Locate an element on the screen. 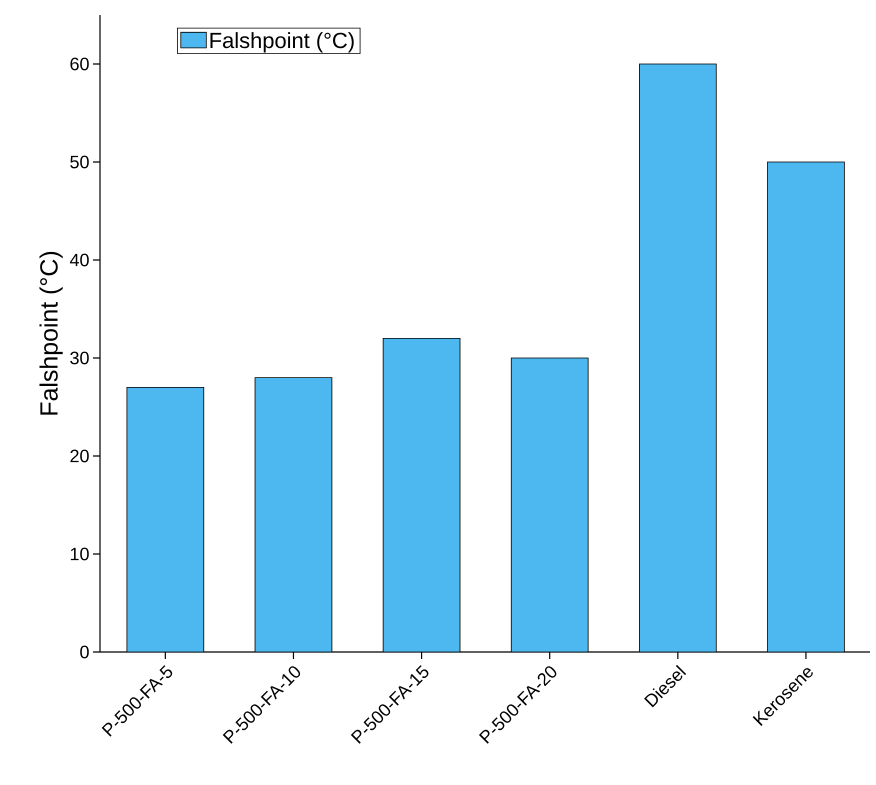  legend-label: Falshpoint (°C) is located at coordinates (282, 42).